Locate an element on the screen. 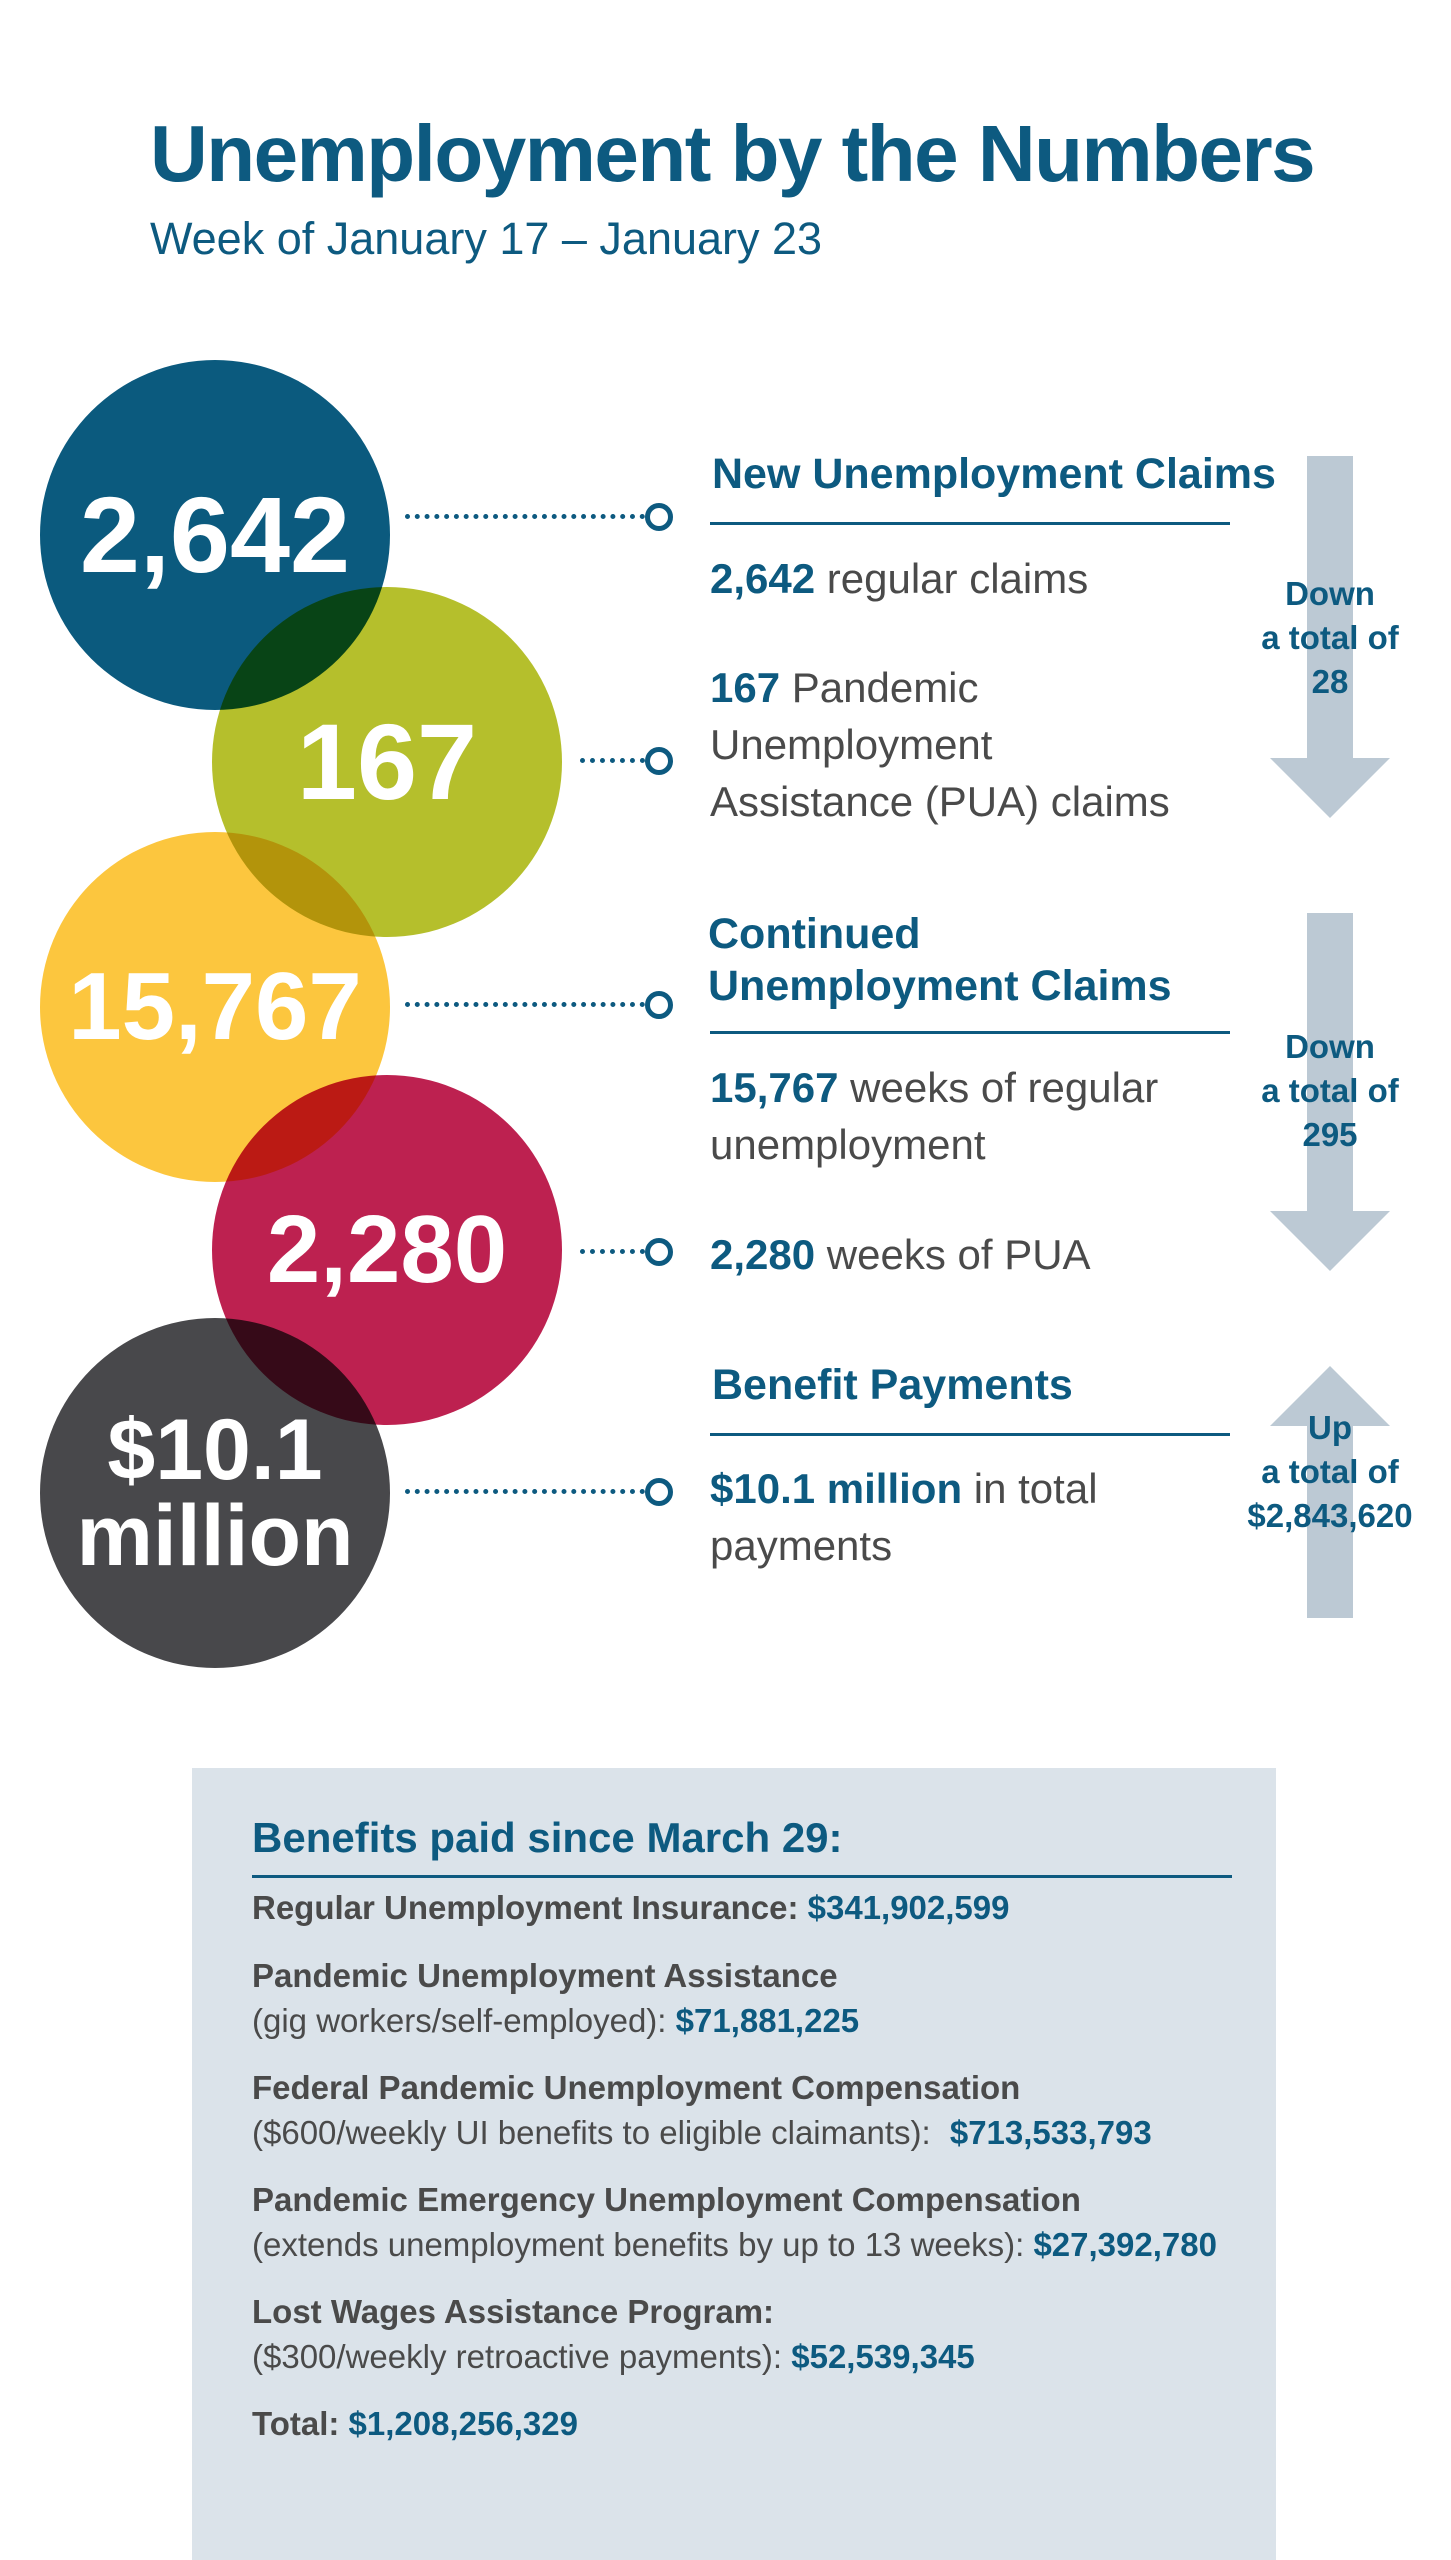 The height and width of the screenshot is (2560, 1451). benefit-payments-heading: Benefit Payments is located at coordinates (892, 1385).